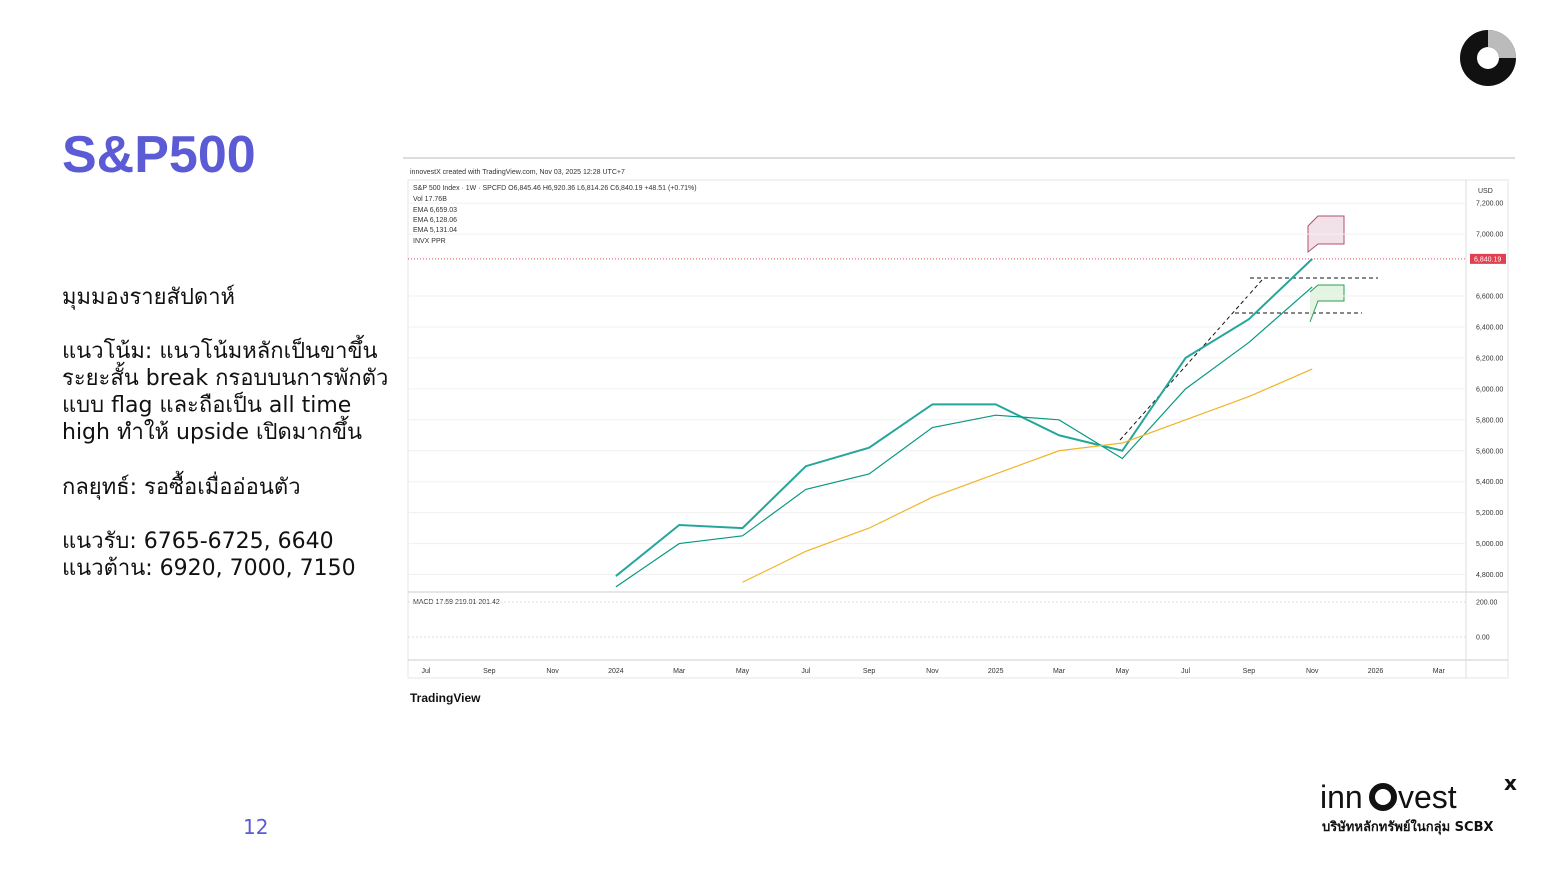  What do you see at coordinates (1488, 58) in the screenshot?
I see `logo-hole` at bounding box center [1488, 58].